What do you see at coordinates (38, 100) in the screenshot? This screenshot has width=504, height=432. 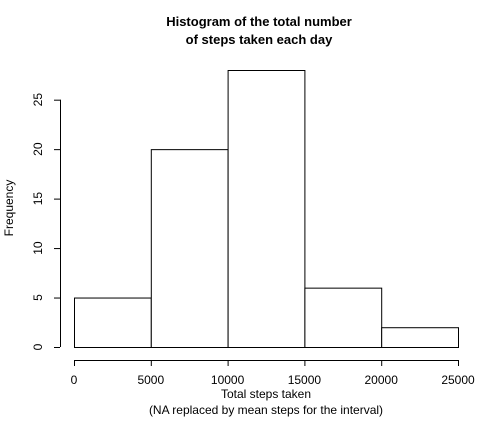 I see `y-tick-label-25: 25` at bounding box center [38, 100].